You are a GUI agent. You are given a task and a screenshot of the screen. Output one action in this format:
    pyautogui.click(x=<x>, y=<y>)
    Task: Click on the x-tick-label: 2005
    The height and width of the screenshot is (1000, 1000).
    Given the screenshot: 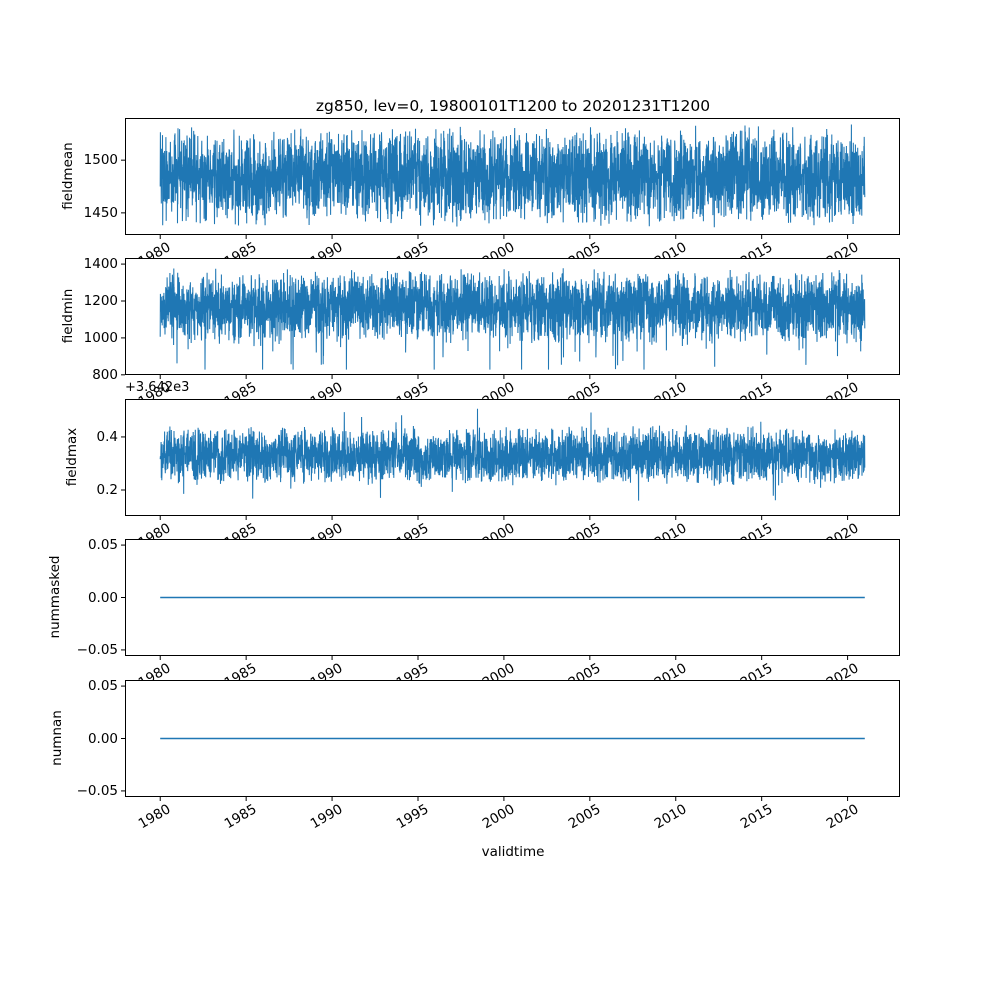 What is the action you would take?
    pyautogui.click(x=584, y=817)
    